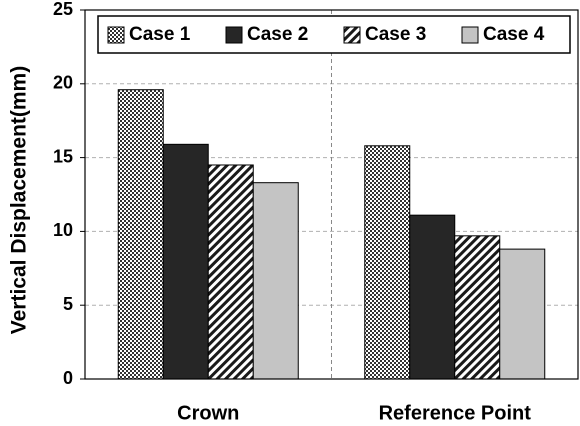  I want to click on legend-box, so click(334, 34).